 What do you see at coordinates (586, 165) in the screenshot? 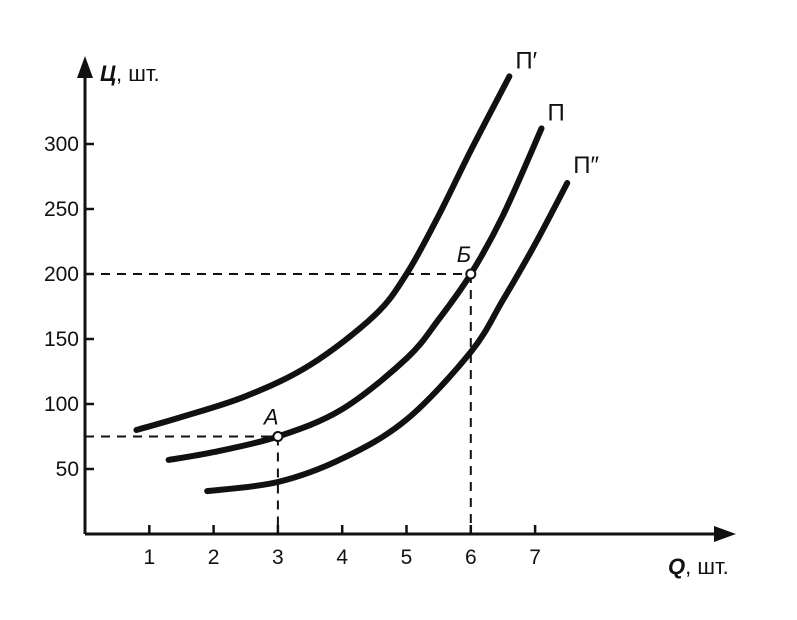
I see `series-label-3: П″` at bounding box center [586, 165].